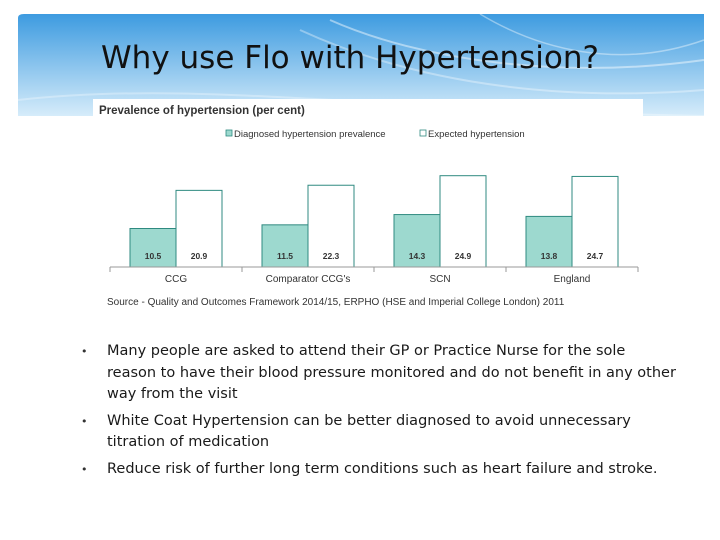 Image resolution: width=720 pixels, height=540 pixels. What do you see at coordinates (229, 133) in the screenshot?
I see `legend-swatch-diagnosed` at bounding box center [229, 133].